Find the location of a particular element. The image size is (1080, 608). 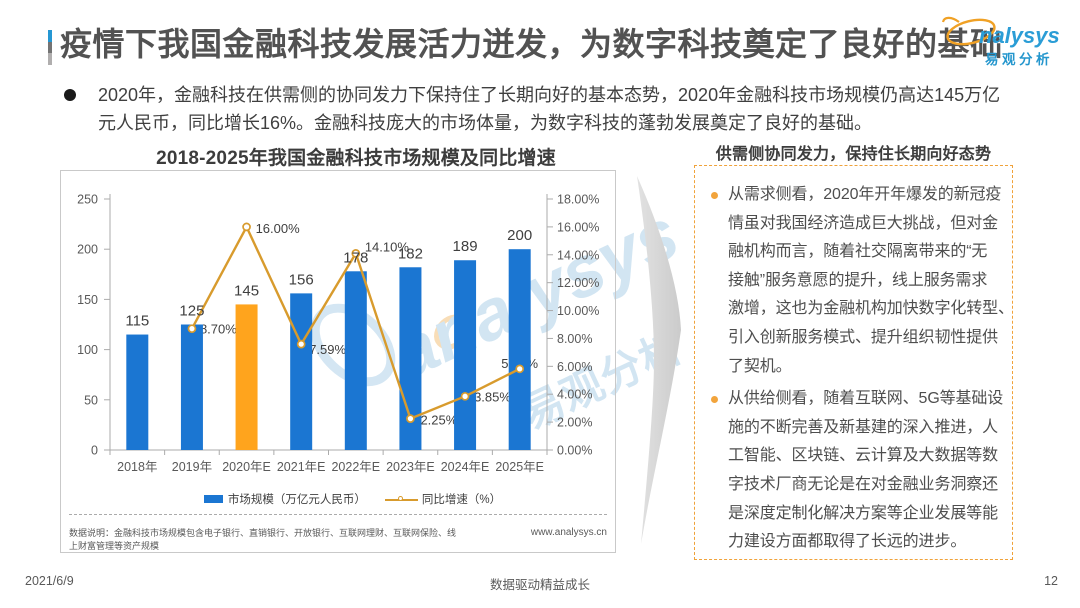

x-category-label: 2024年E is located at coordinates (465, 467).